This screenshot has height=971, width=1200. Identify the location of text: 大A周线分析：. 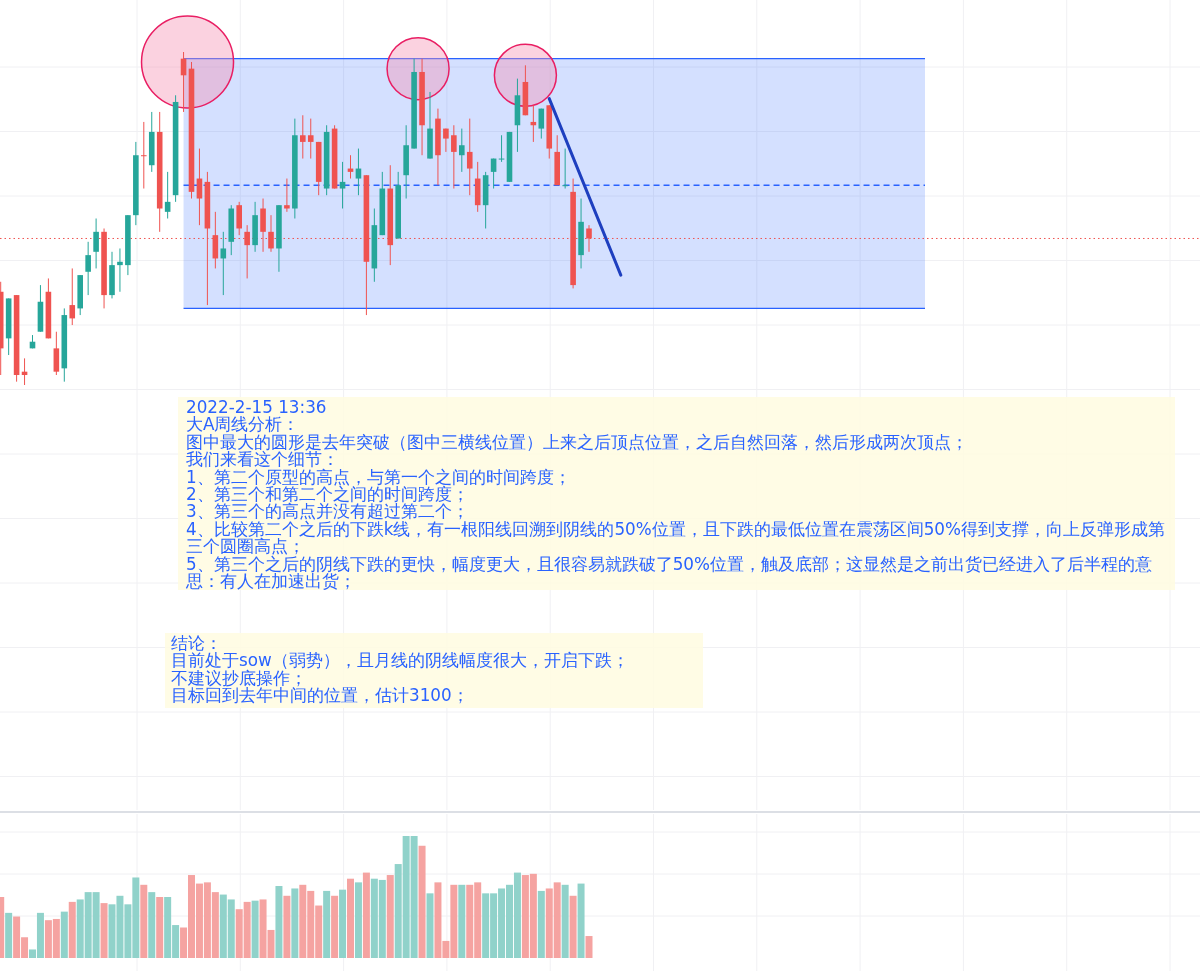
(243, 424).